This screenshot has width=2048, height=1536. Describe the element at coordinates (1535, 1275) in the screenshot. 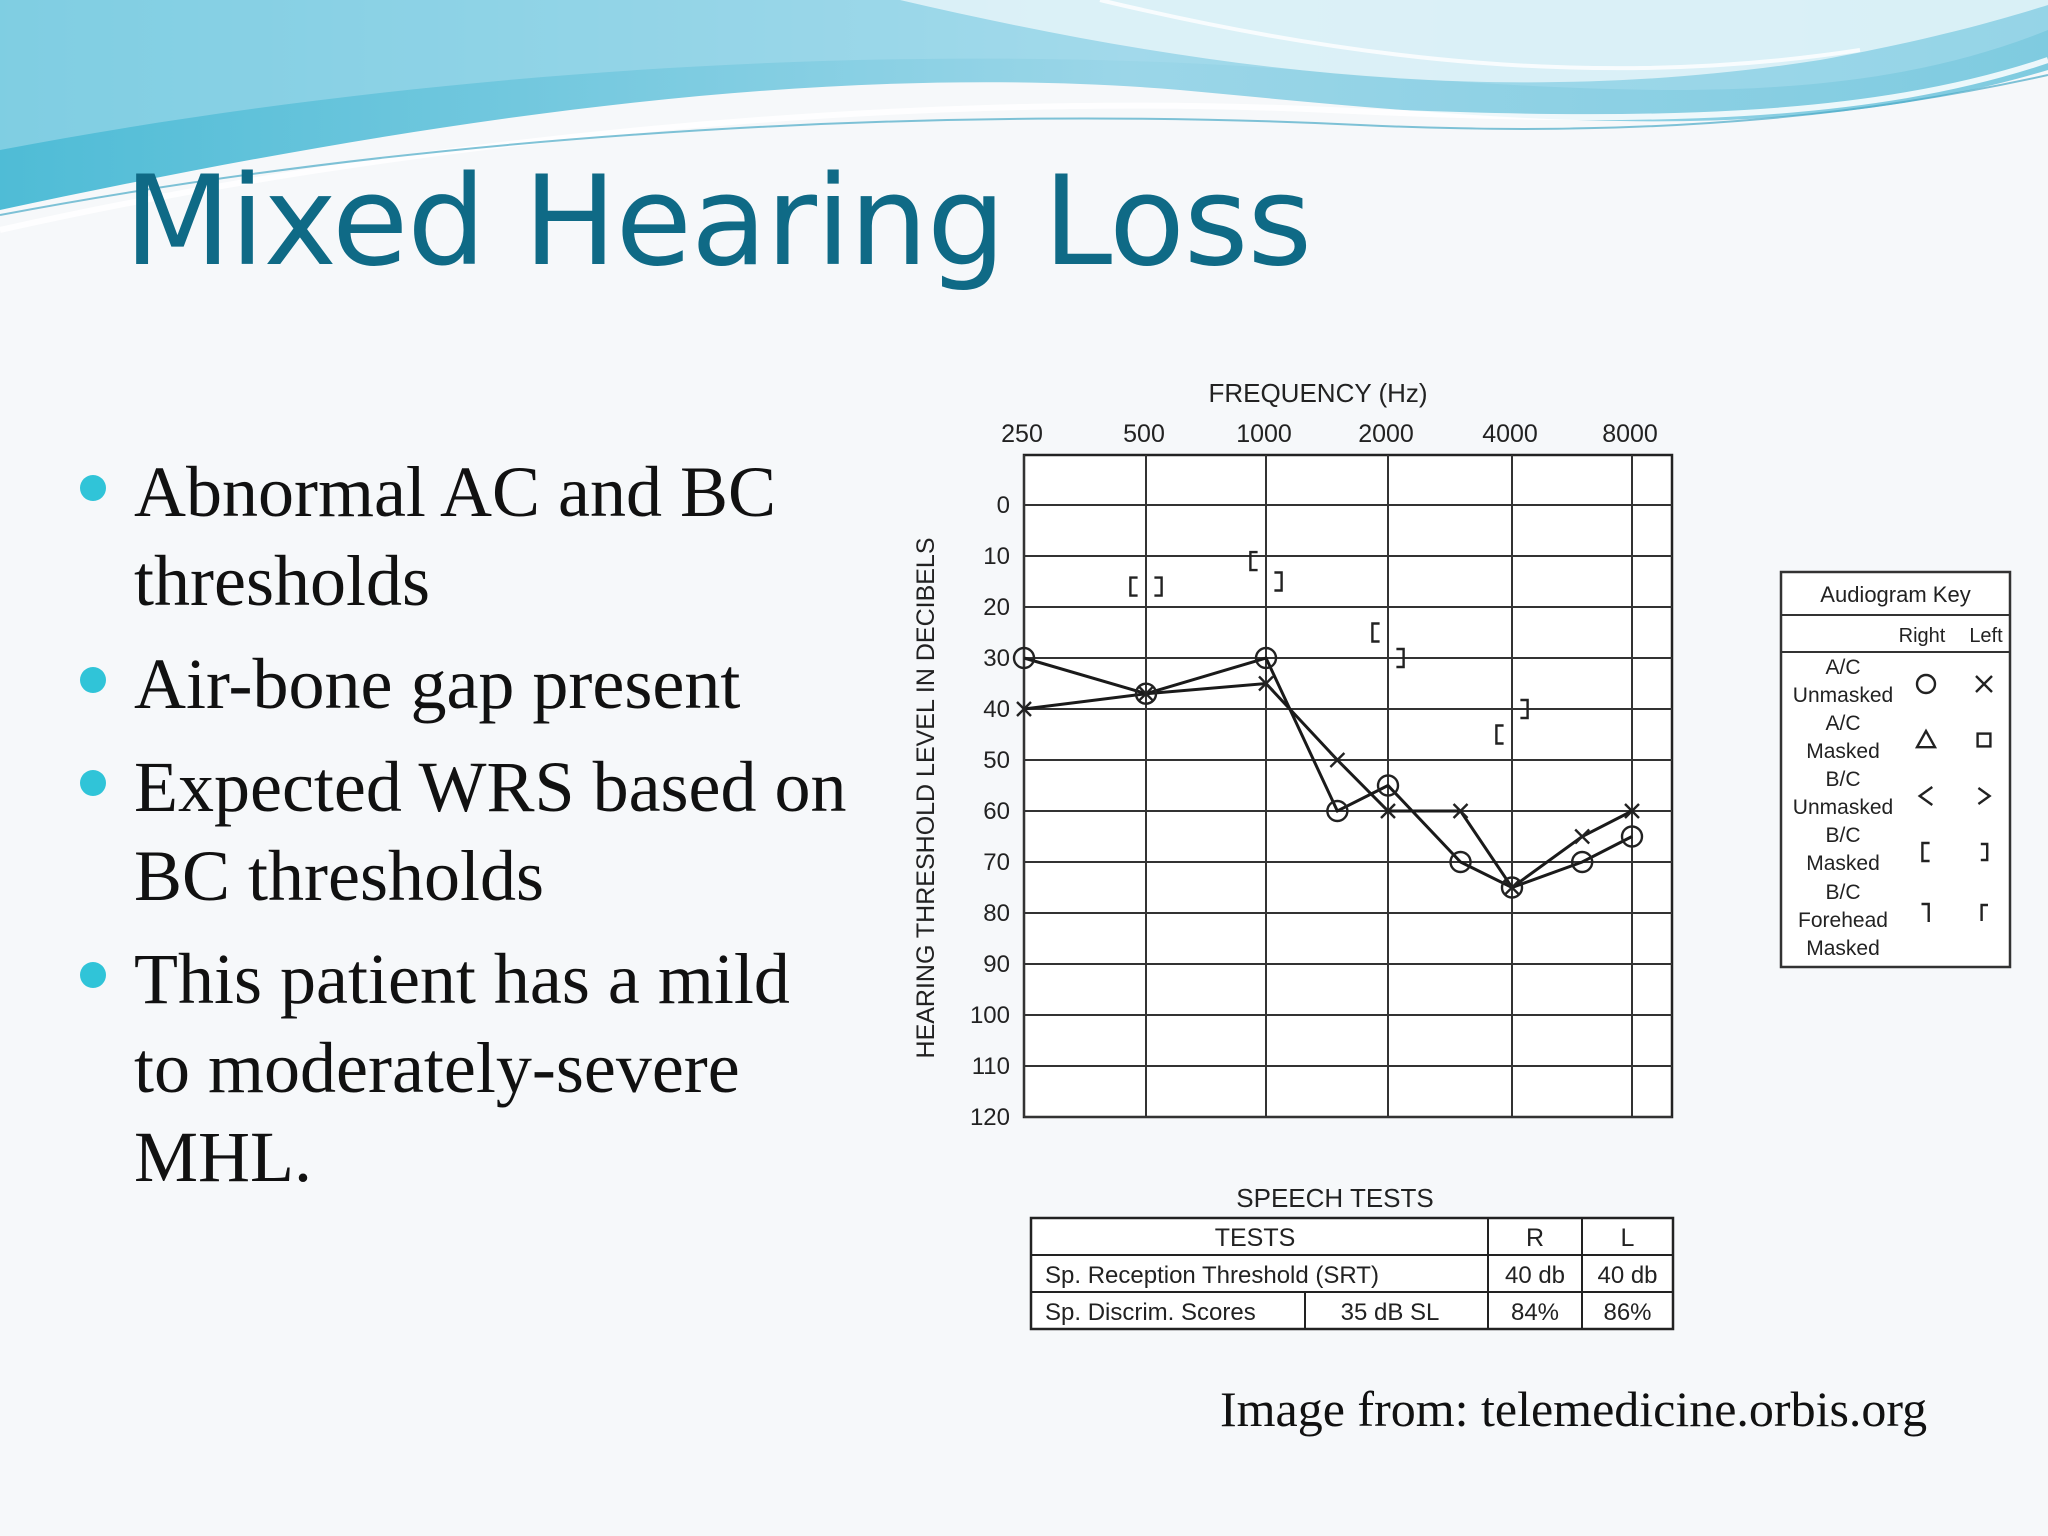

I see `speech-row-r: 40 db` at that location.